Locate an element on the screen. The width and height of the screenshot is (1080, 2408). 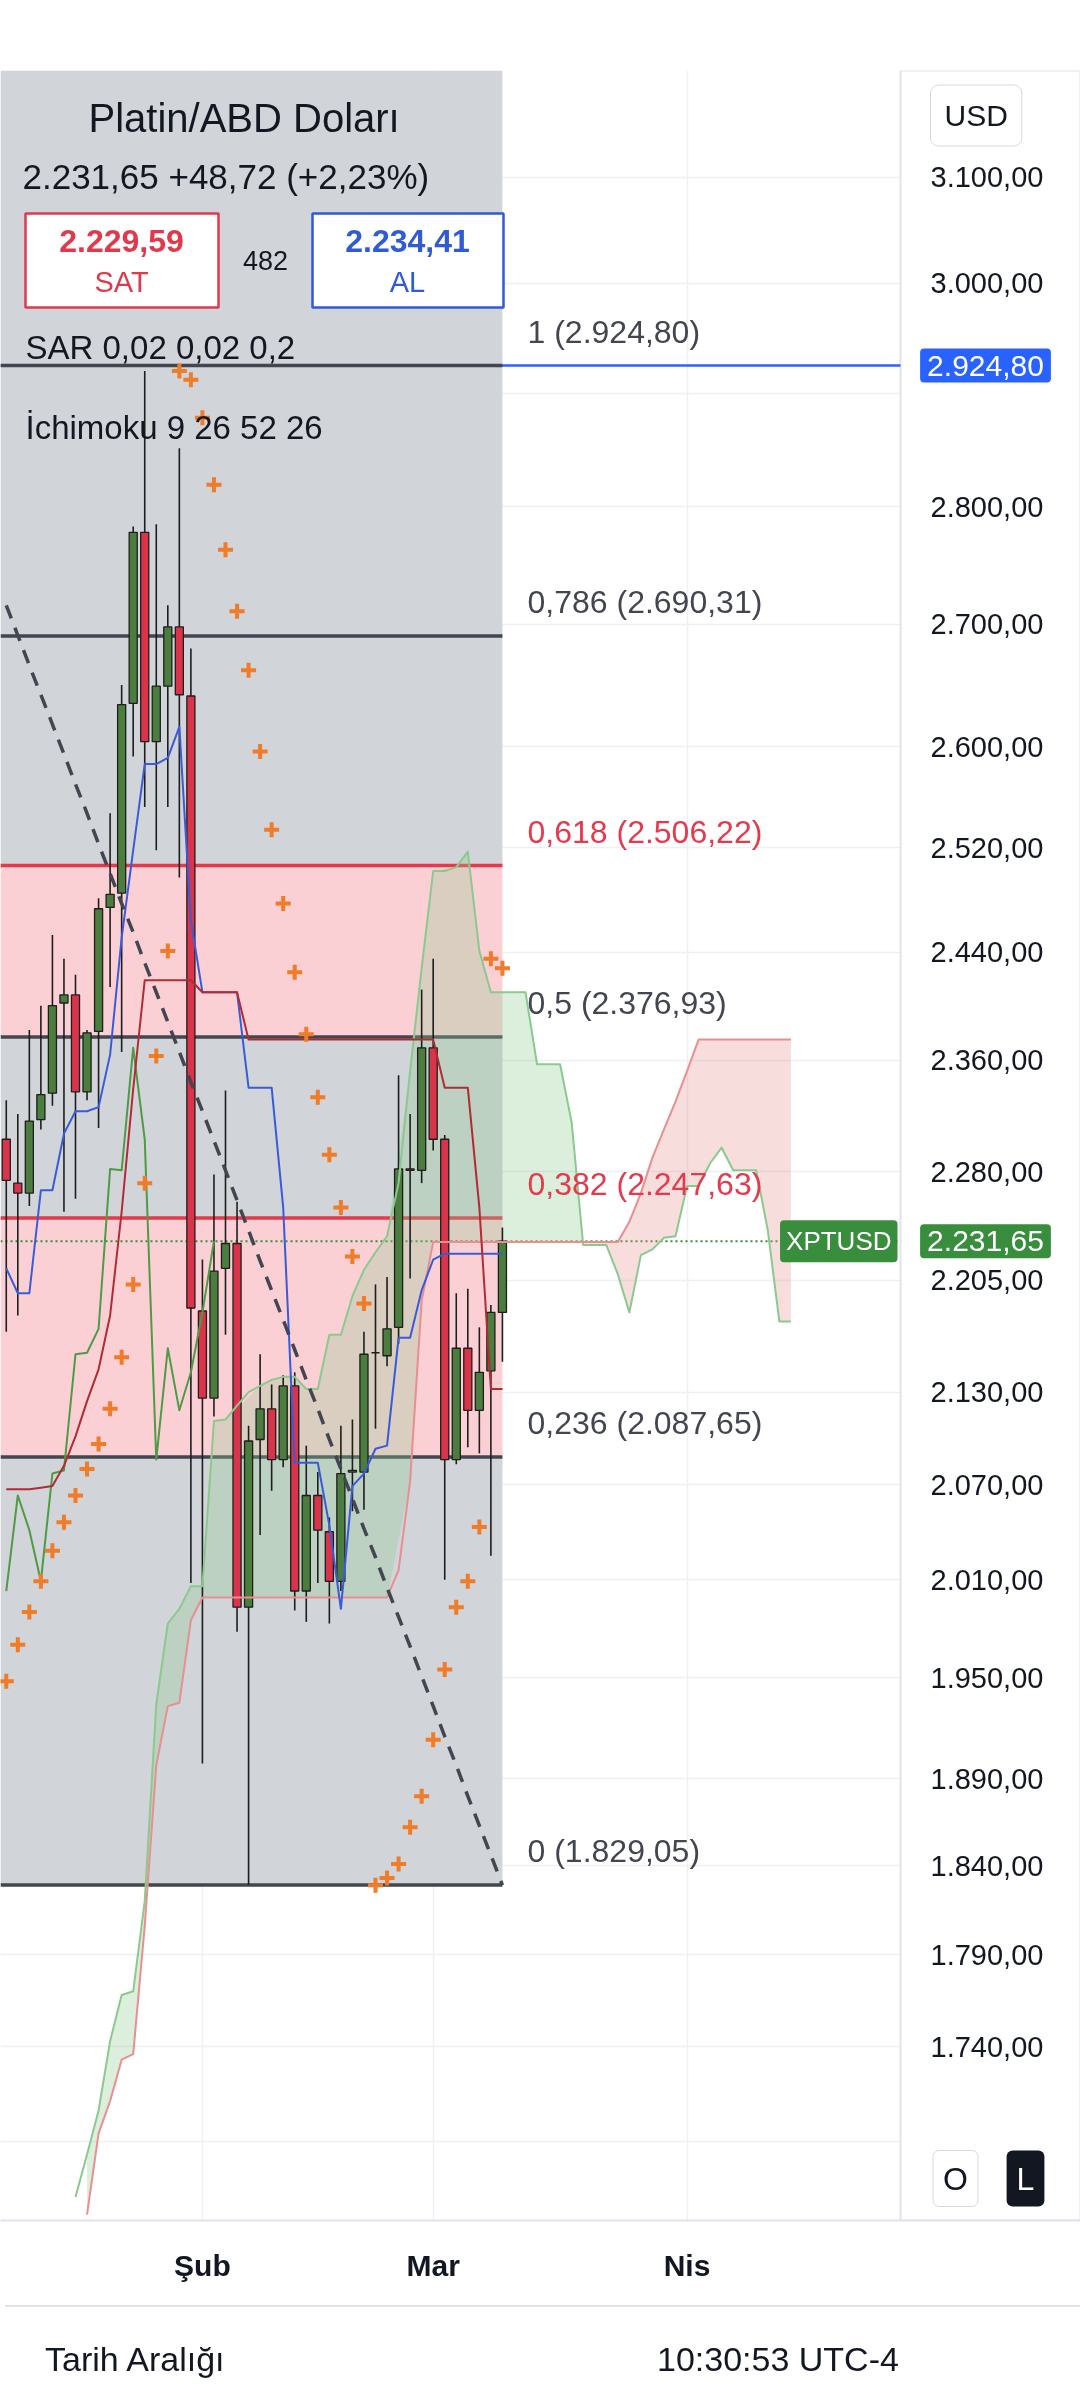
y-tick-label: 2.520,00 is located at coordinates (987, 847).